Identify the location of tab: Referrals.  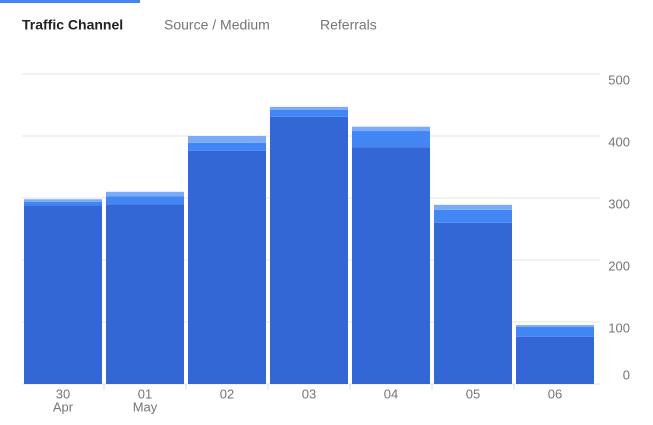
(348, 25).